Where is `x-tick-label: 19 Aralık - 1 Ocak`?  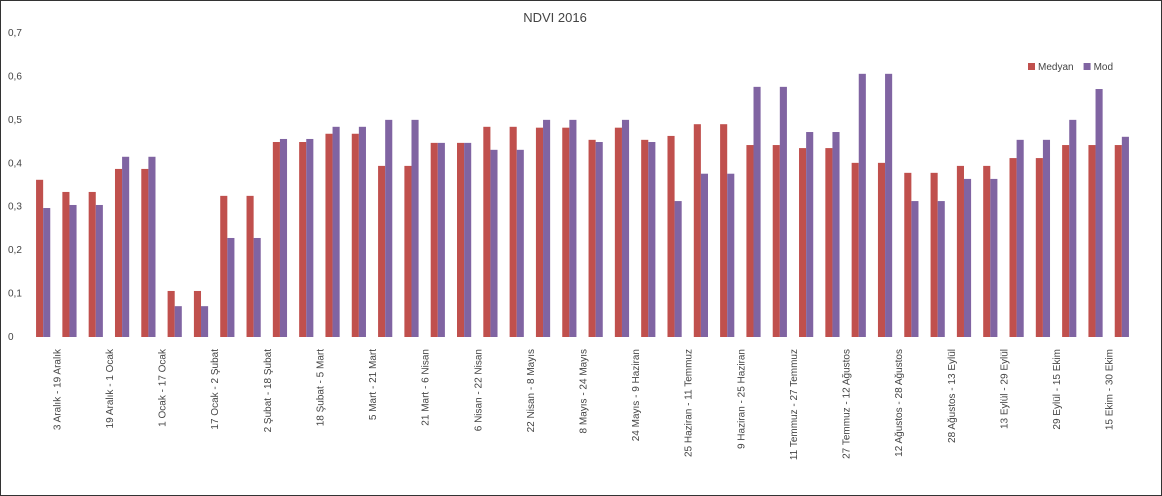 x-tick-label: 19 Aralık - 1 Ocak is located at coordinates (110, 388).